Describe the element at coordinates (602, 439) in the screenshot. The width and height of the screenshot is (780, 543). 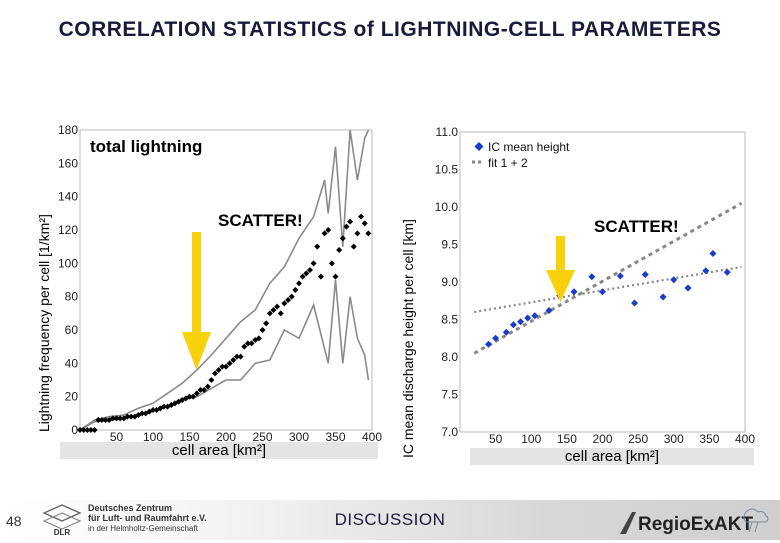
I see `x-tick-label-1: 200` at that location.